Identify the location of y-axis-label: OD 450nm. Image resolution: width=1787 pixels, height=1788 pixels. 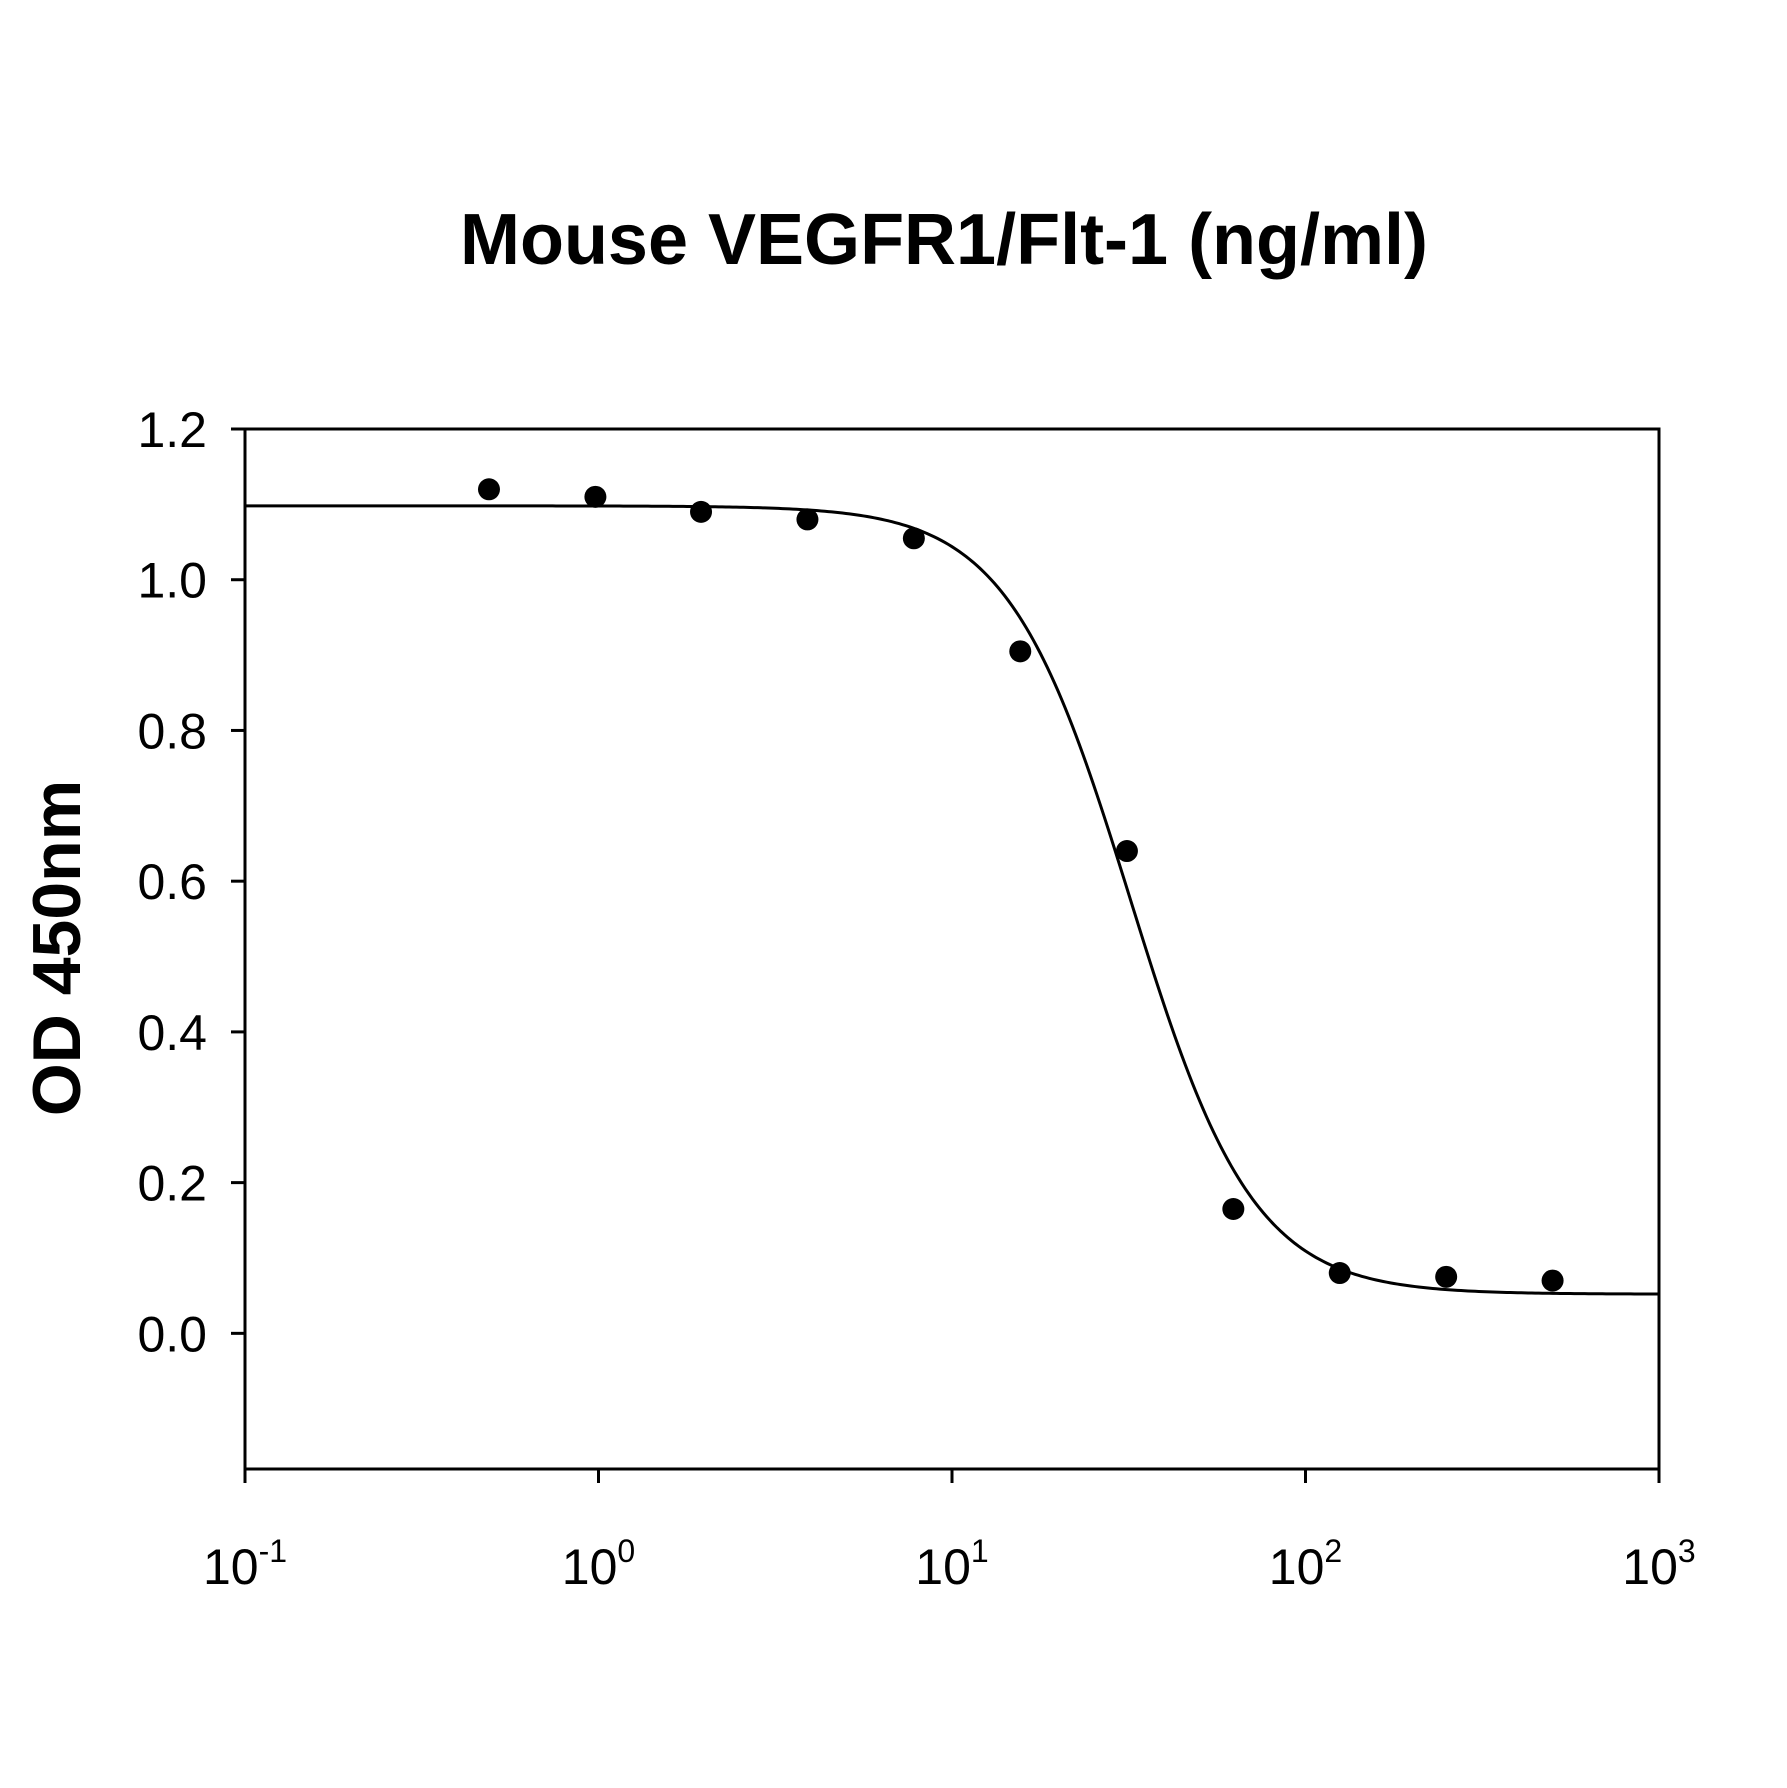
(57, 948).